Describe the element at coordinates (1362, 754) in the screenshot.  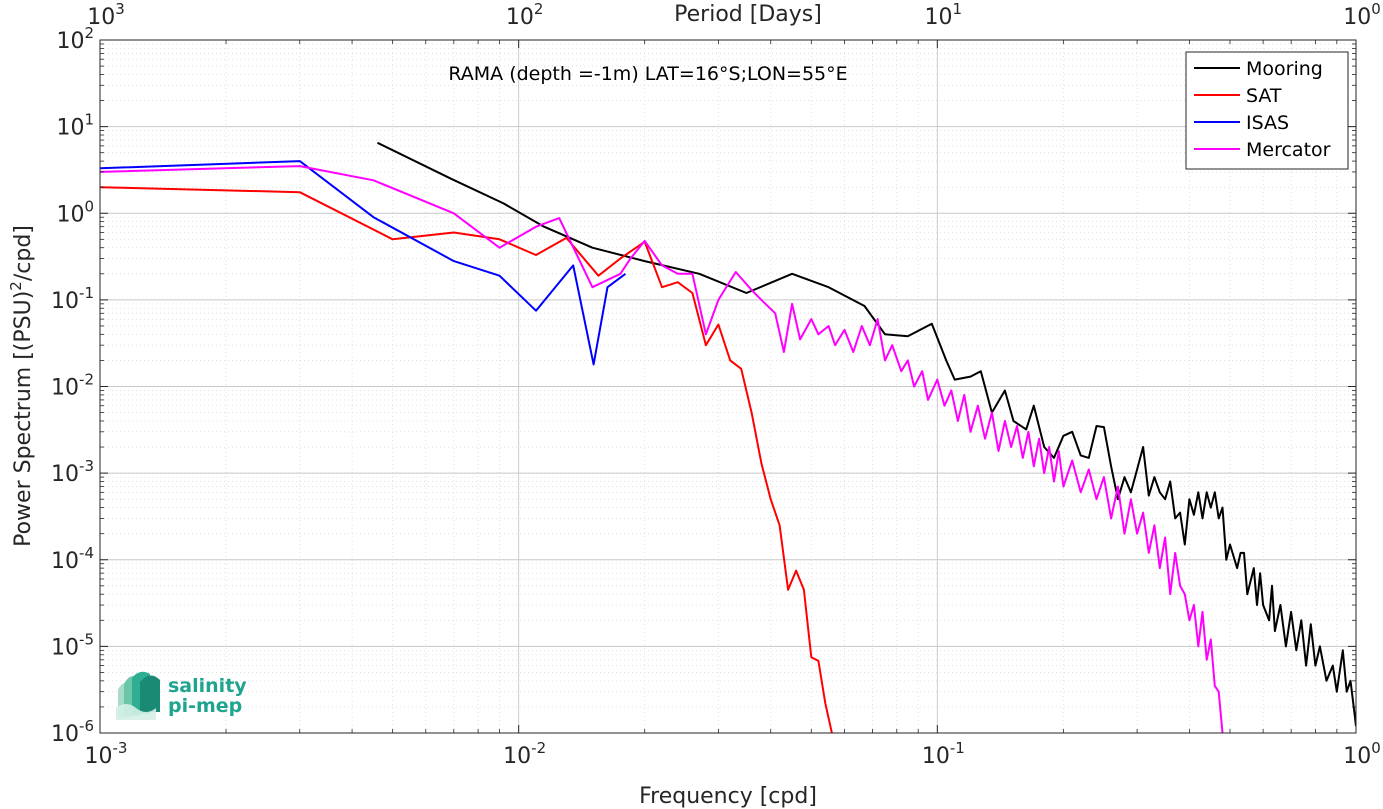
I see `x-tick-label: 10⁰` at that location.